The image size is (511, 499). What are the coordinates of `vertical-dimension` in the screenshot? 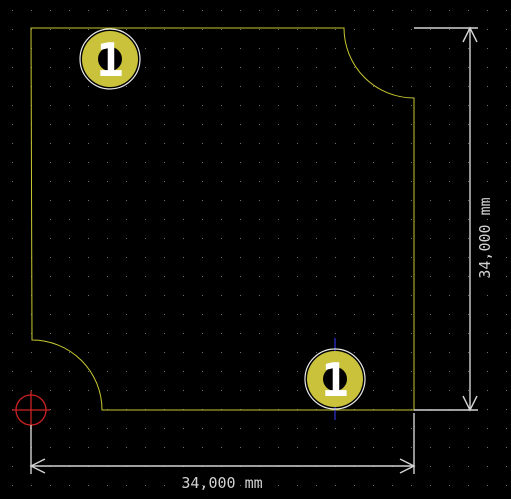 It's located at (446, 219).